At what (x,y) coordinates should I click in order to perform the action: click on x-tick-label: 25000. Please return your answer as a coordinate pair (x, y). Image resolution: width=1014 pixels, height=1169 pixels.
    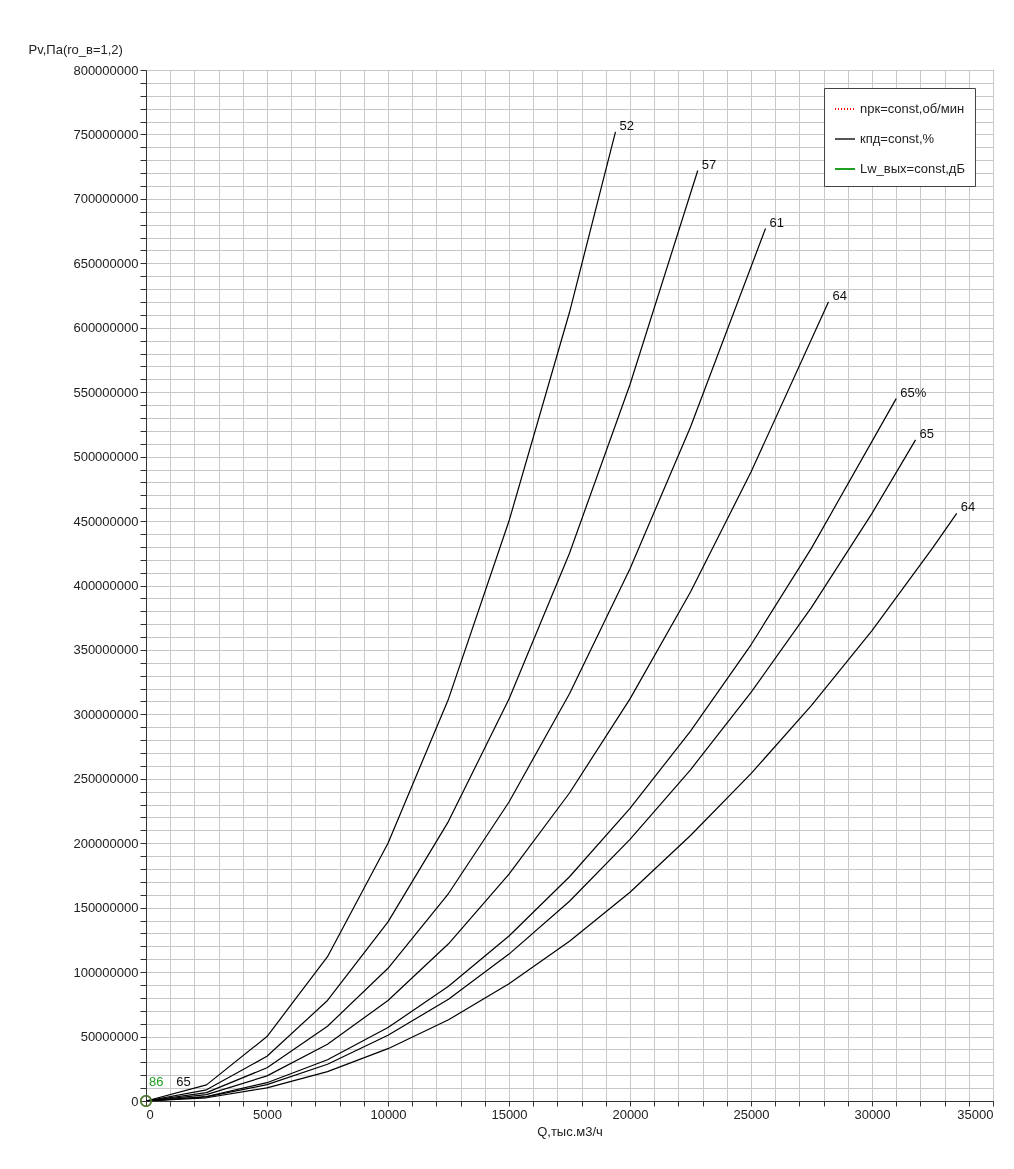
    Looking at the image, I should click on (751, 1114).